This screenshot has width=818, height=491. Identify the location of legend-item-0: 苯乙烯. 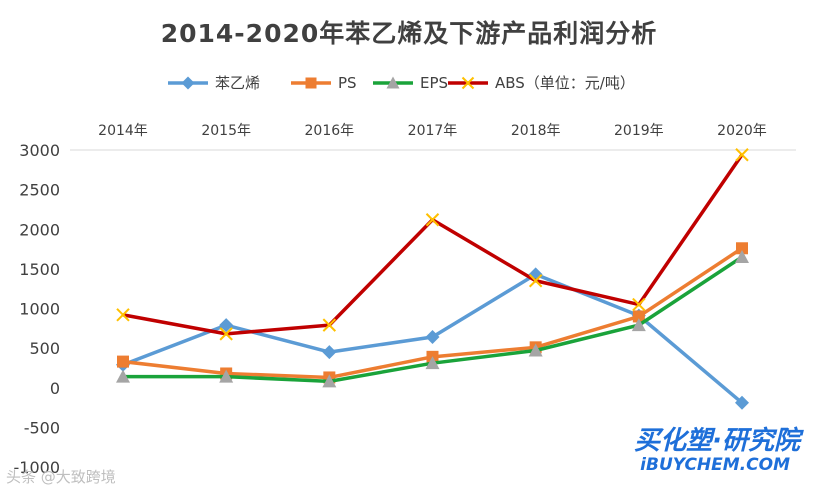
(214, 83).